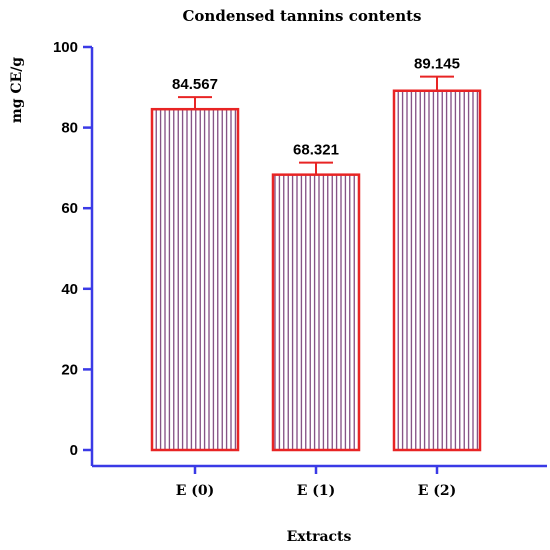 The image size is (550, 550). What do you see at coordinates (319, 537) in the screenshot?
I see `x-axis-label: Extracts` at bounding box center [319, 537].